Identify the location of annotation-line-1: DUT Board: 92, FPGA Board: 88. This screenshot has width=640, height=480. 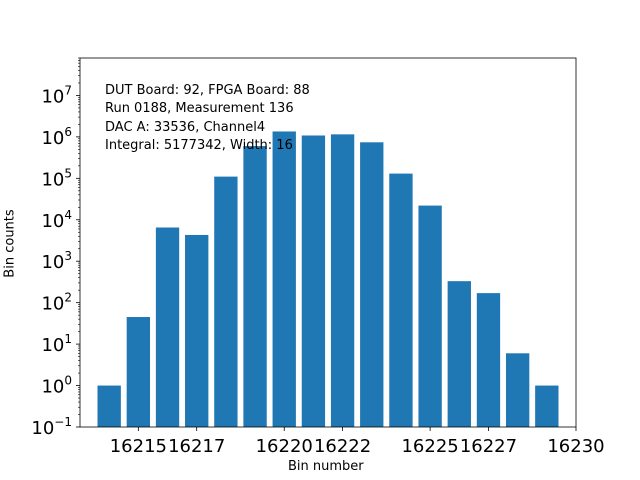
(207, 90).